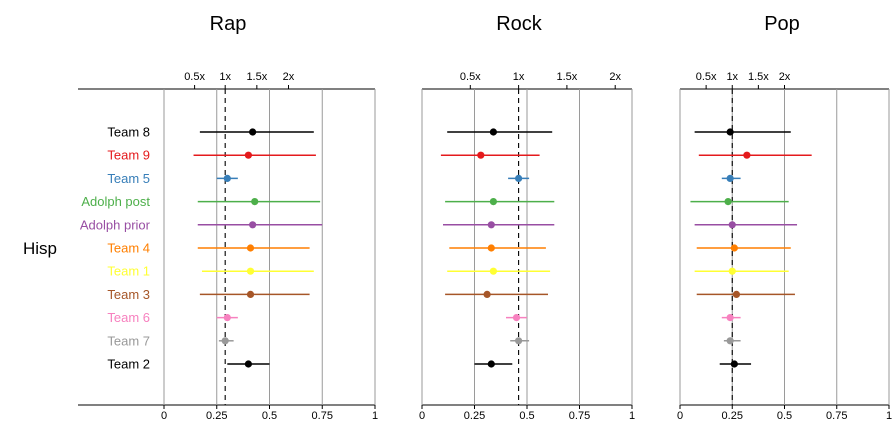  What do you see at coordinates (128, 271) in the screenshot?
I see `team-label: Team 1` at bounding box center [128, 271].